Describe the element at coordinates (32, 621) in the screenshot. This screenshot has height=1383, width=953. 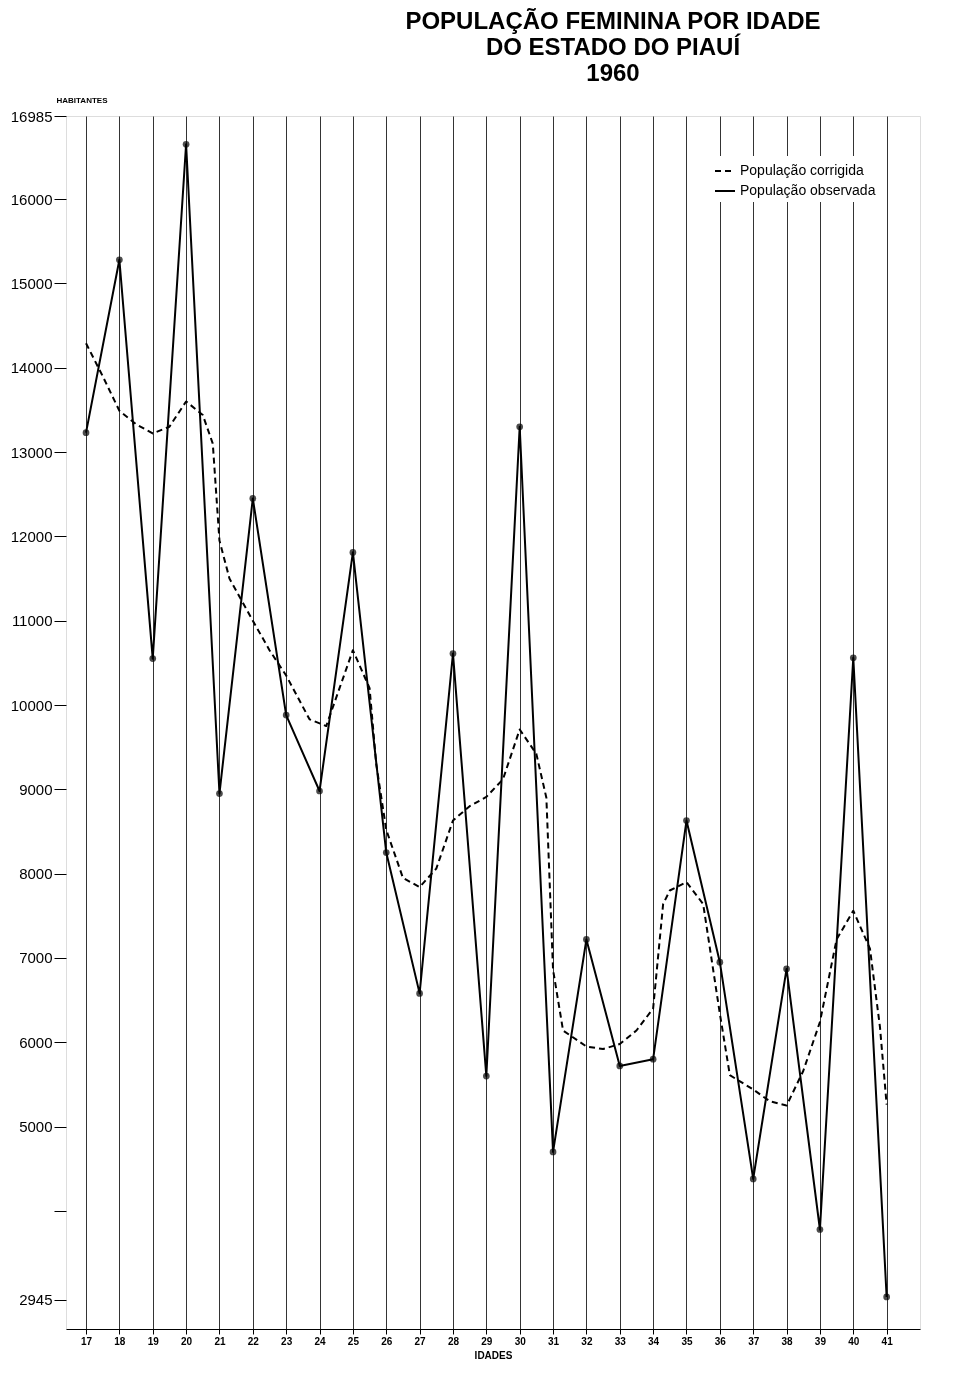
I see `y-tick-label: 11000` at that location.